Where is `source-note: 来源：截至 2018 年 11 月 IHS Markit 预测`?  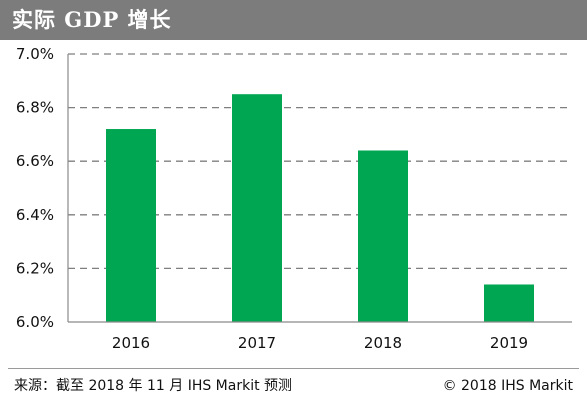
source-note: 来源：截至 2018 年 11 月 IHS Markit 预测 is located at coordinates (153, 386).